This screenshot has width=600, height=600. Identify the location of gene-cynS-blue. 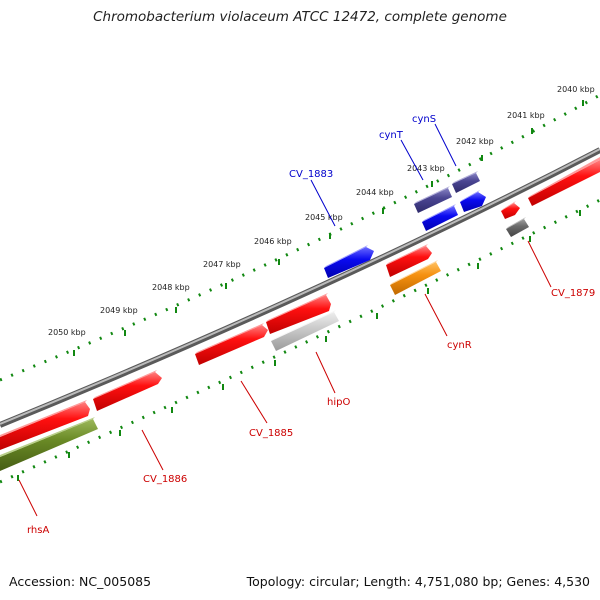
(473, 201).